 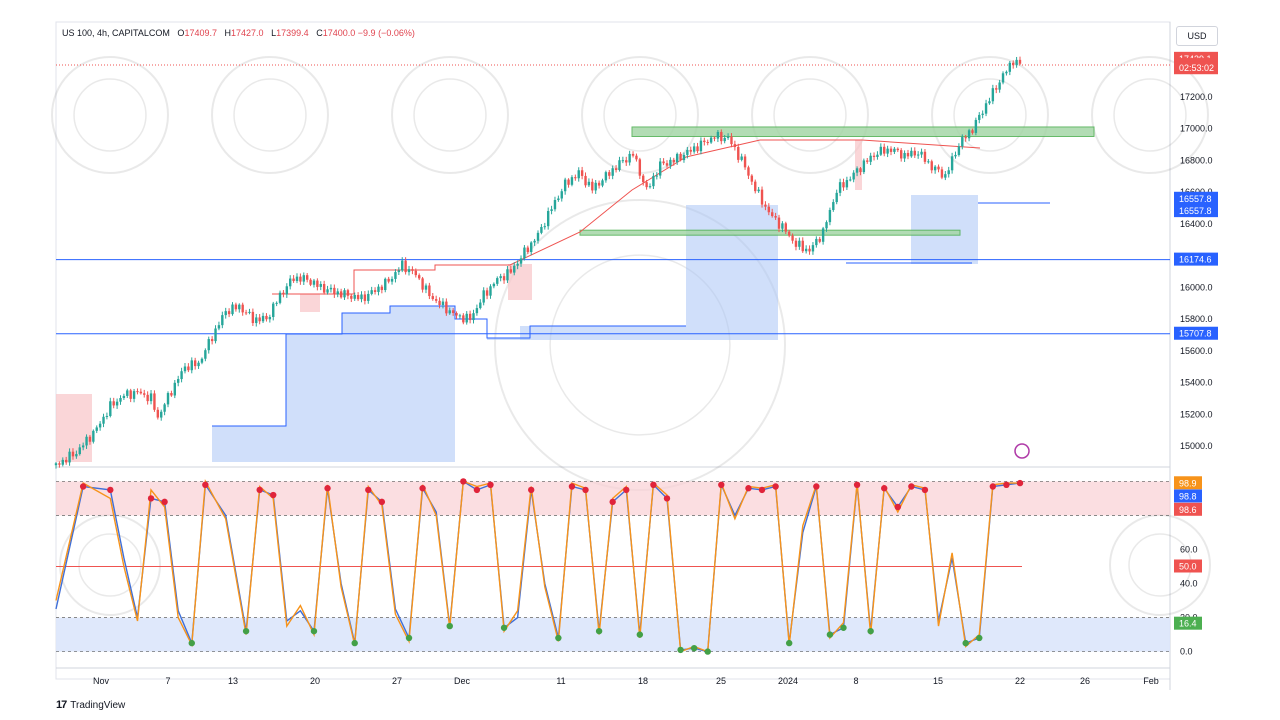 I want to click on currency-button: USD, so click(x=1197, y=36).